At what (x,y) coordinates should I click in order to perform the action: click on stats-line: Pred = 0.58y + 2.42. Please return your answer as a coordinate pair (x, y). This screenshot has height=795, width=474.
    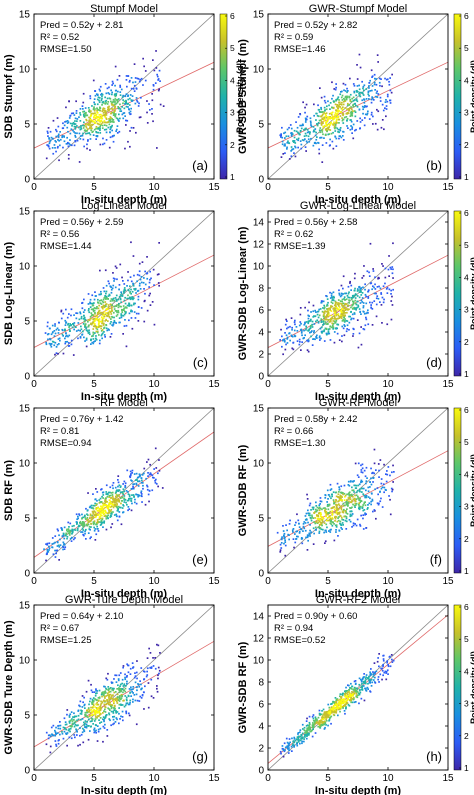
    Looking at the image, I should click on (315, 419).